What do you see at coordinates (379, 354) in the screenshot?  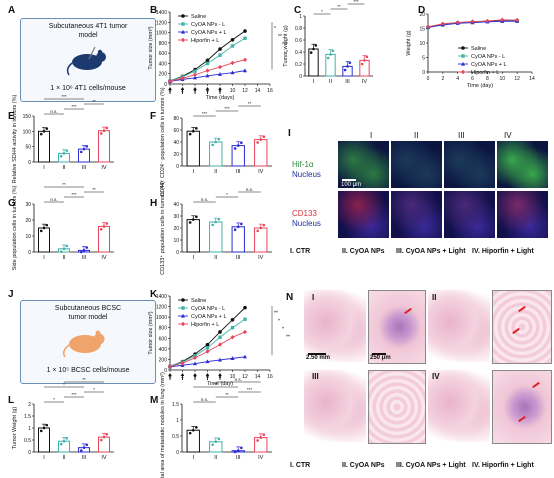 I see `scale-bar` at bounding box center [379, 354].